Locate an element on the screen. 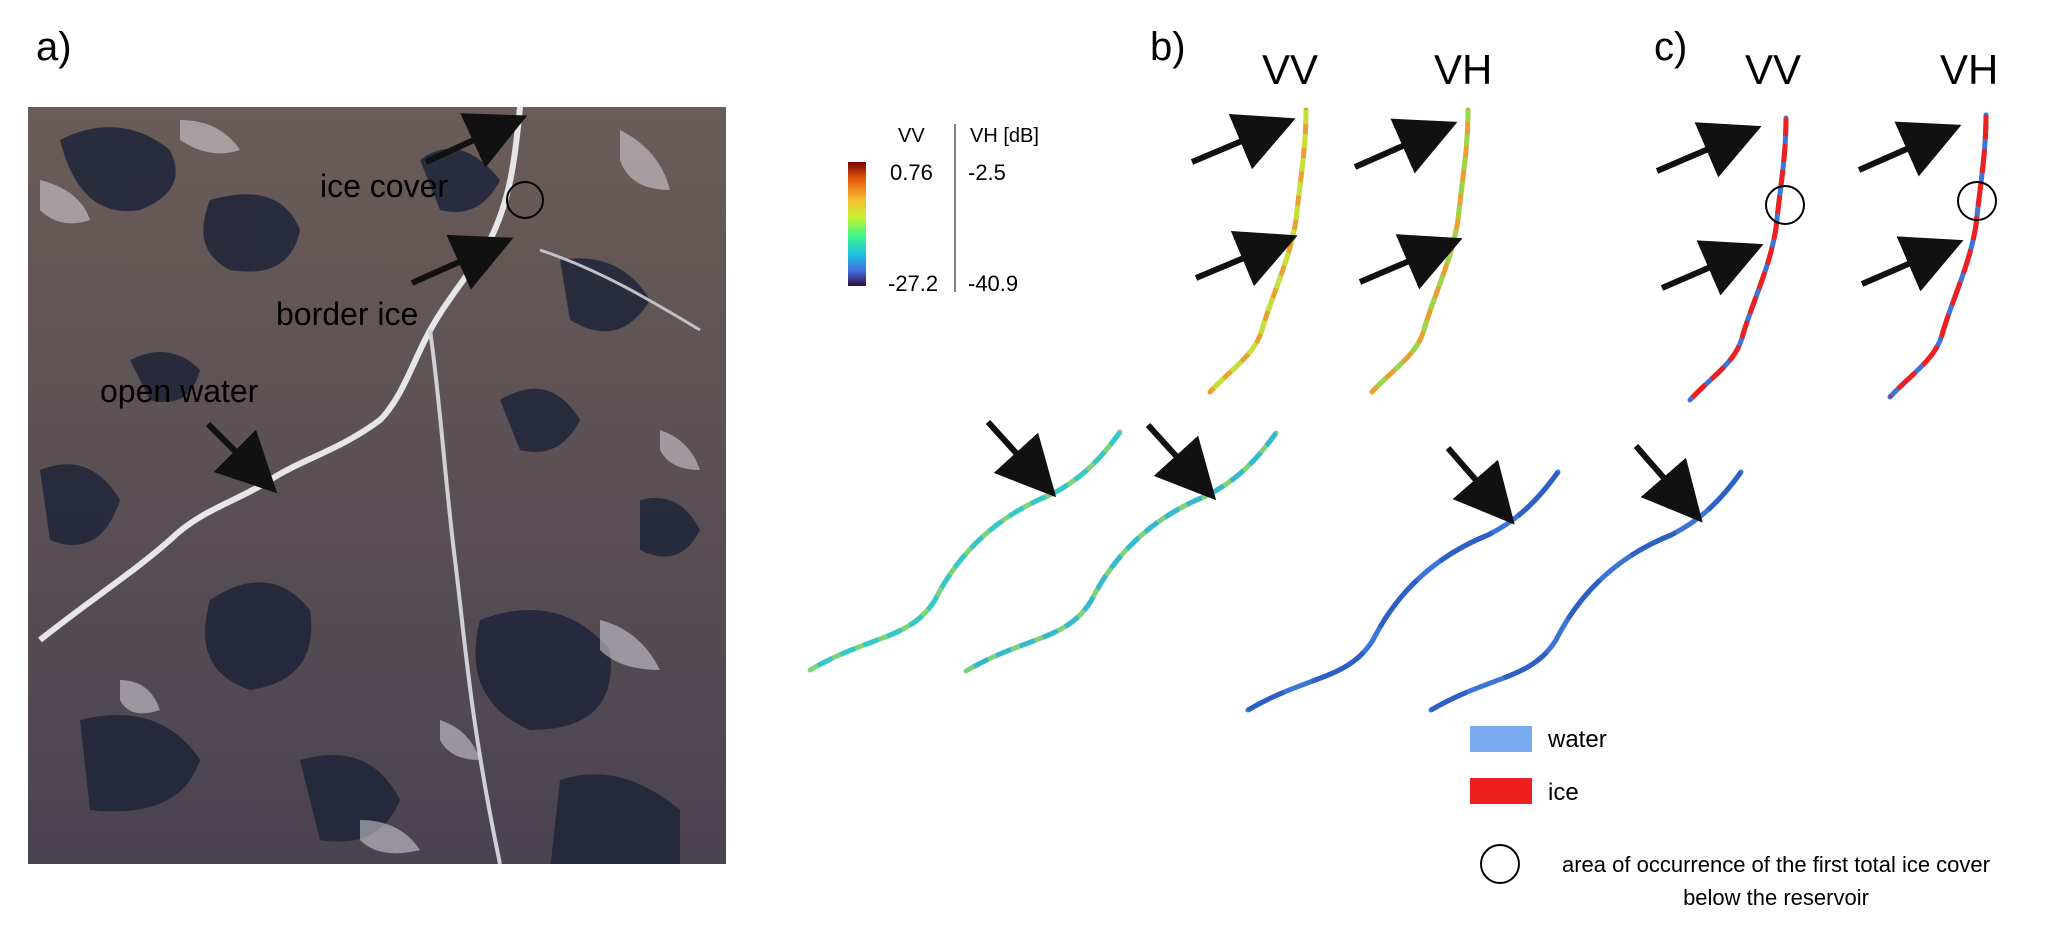 The image size is (2067, 936). river-b-vv-upper-segments is located at coordinates (1258, 251).